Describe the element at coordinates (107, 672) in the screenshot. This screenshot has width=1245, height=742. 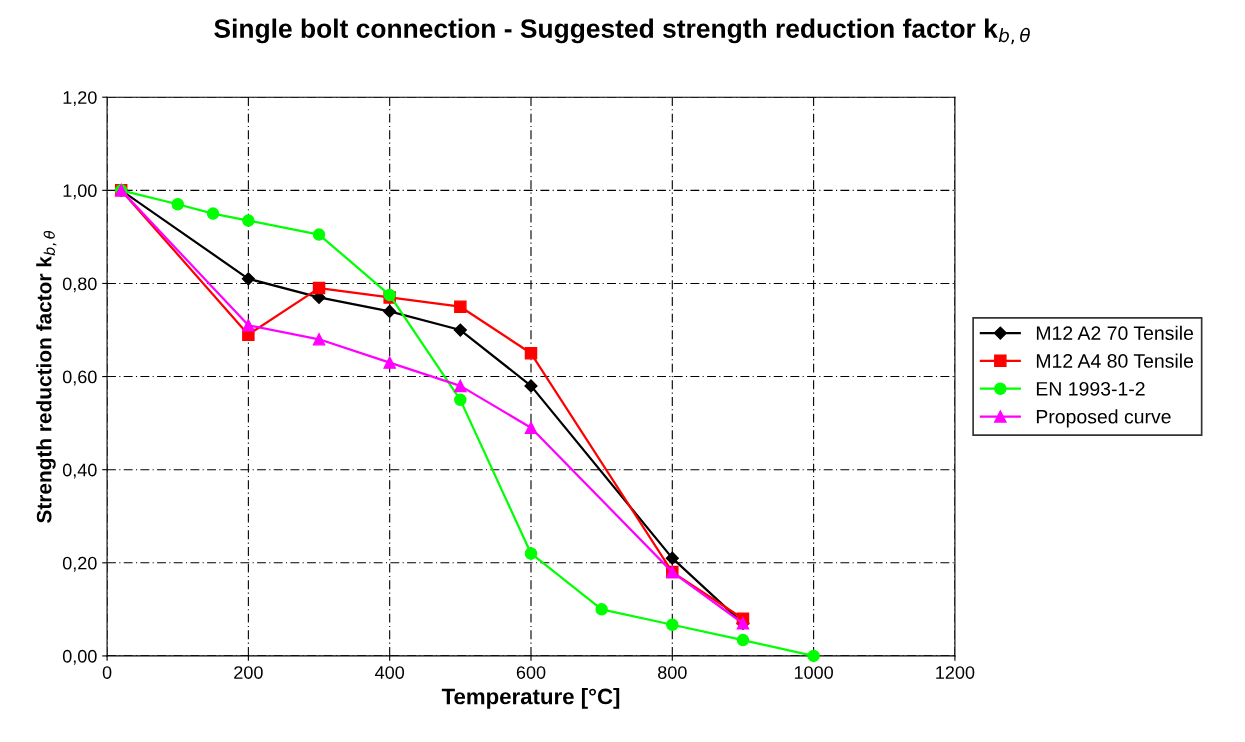
I see `x-tick-label: 0` at that location.